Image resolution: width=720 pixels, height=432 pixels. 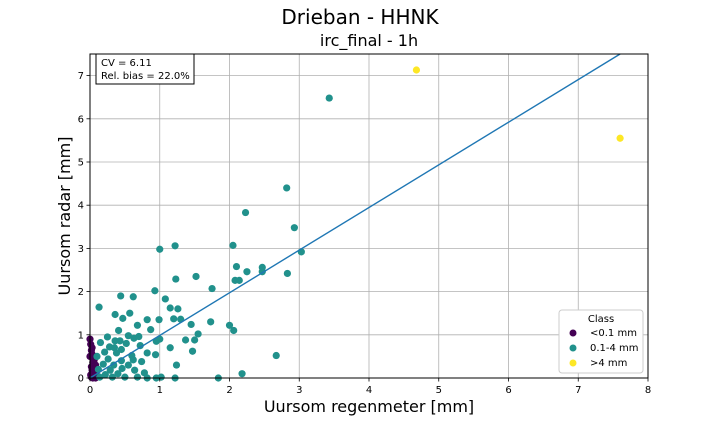 What do you see at coordinates (360, 17) in the screenshot?
I see `chart-title: Drieban - HHNK` at bounding box center [360, 17].